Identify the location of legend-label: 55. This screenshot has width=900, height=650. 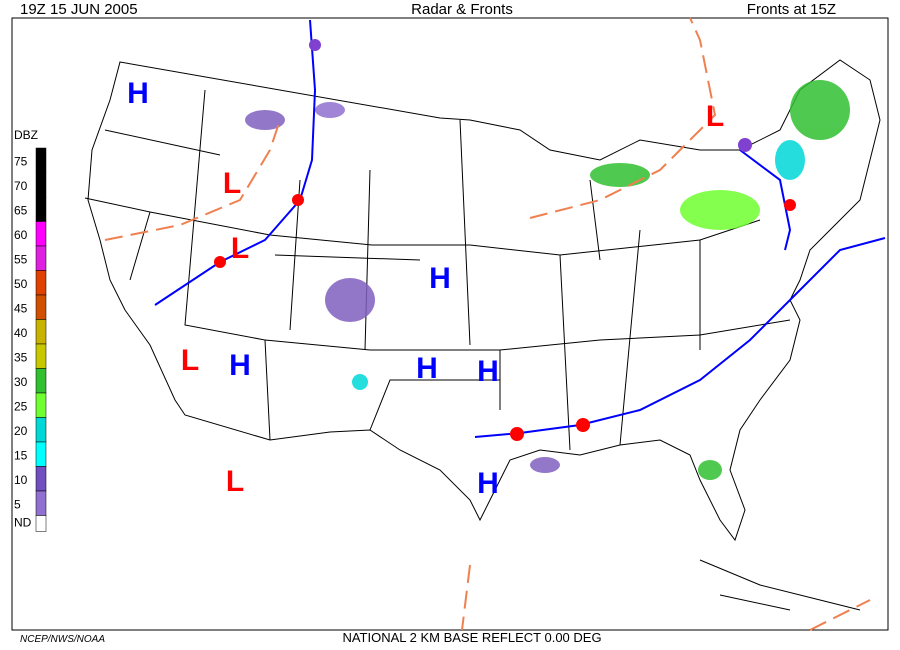
(21, 259).